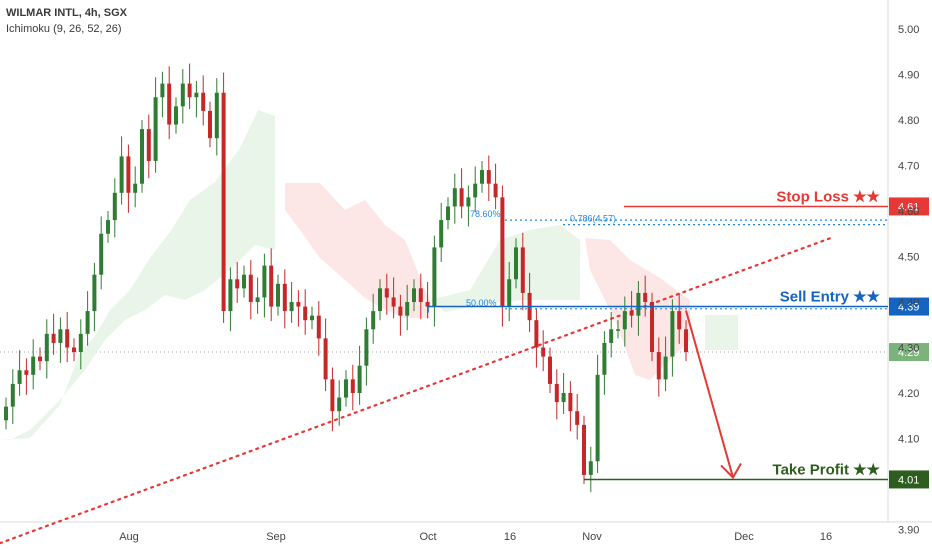  Describe the element at coordinates (828, 196) in the screenshot. I see `stop-loss-label: Stop Loss ★★` at that location.